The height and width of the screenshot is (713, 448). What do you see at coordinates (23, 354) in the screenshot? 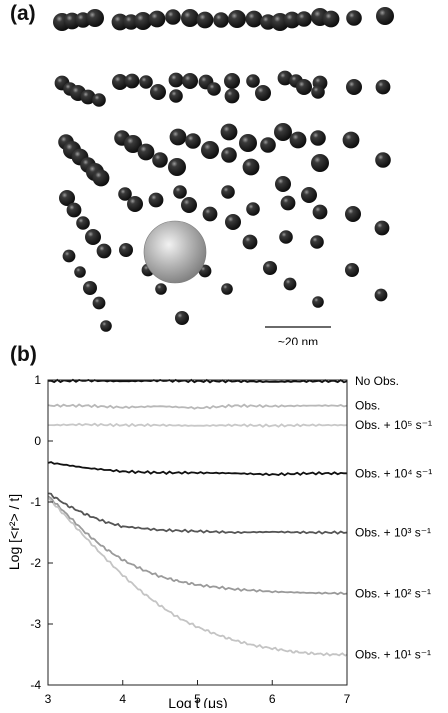
I see `panel-b-label: (b)` at bounding box center [23, 354].